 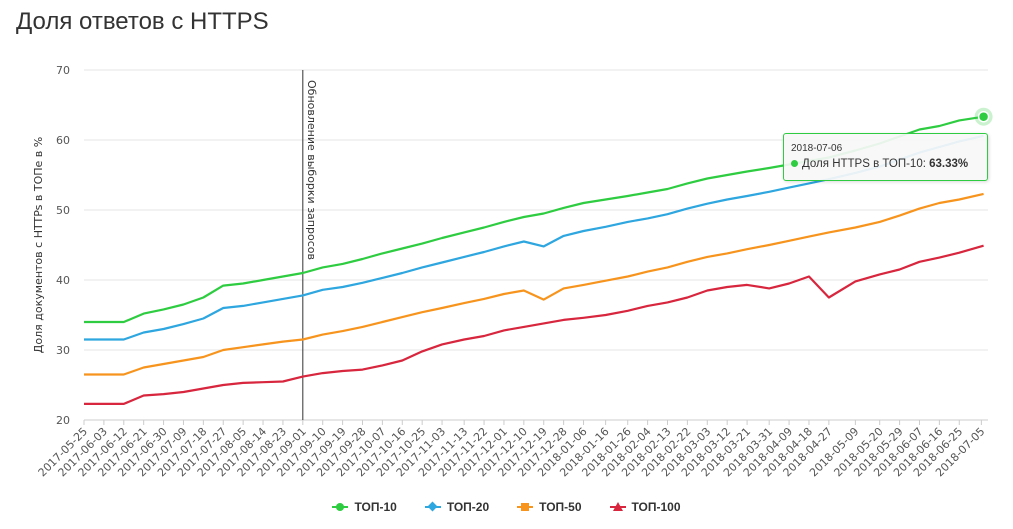 I want to click on legend-item-top50: ТОП-50, so click(x=549, y=507).